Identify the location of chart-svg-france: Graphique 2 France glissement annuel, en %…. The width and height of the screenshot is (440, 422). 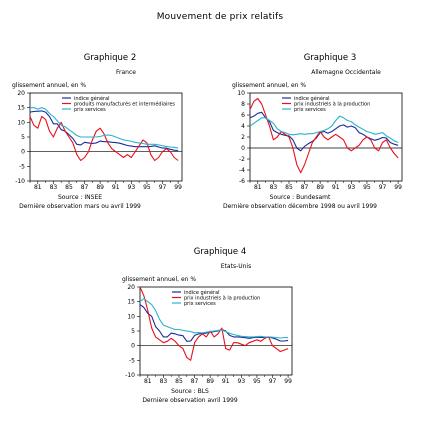
(97, 131).